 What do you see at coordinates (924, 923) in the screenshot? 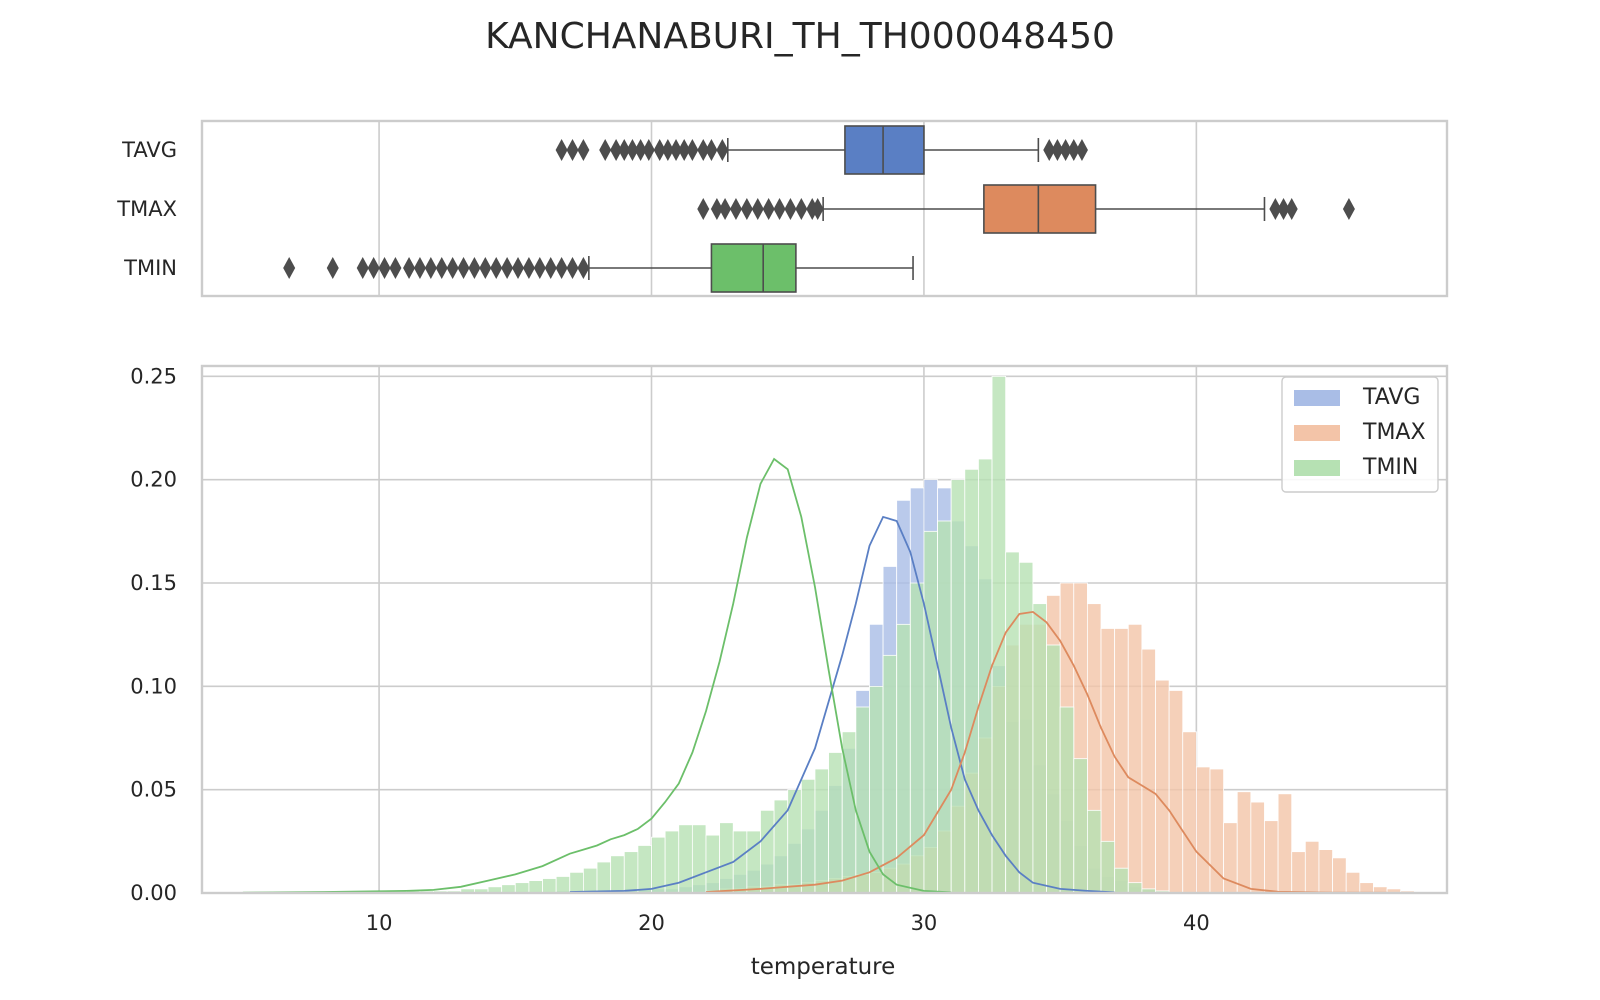
I see `x-tick-label: 30` at bounding box center [924, 923].